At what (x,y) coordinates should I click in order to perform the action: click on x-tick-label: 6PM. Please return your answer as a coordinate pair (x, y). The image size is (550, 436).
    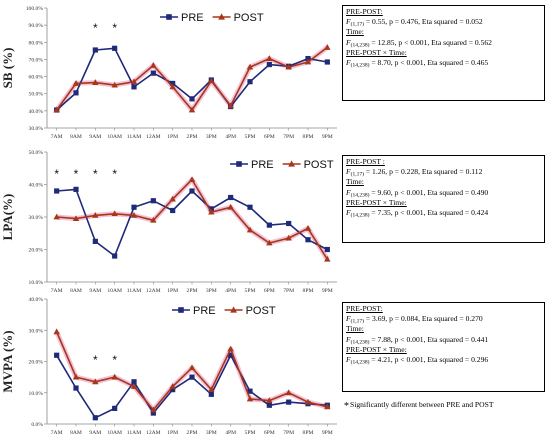
    Looking at the image, I should click on (269, 137).